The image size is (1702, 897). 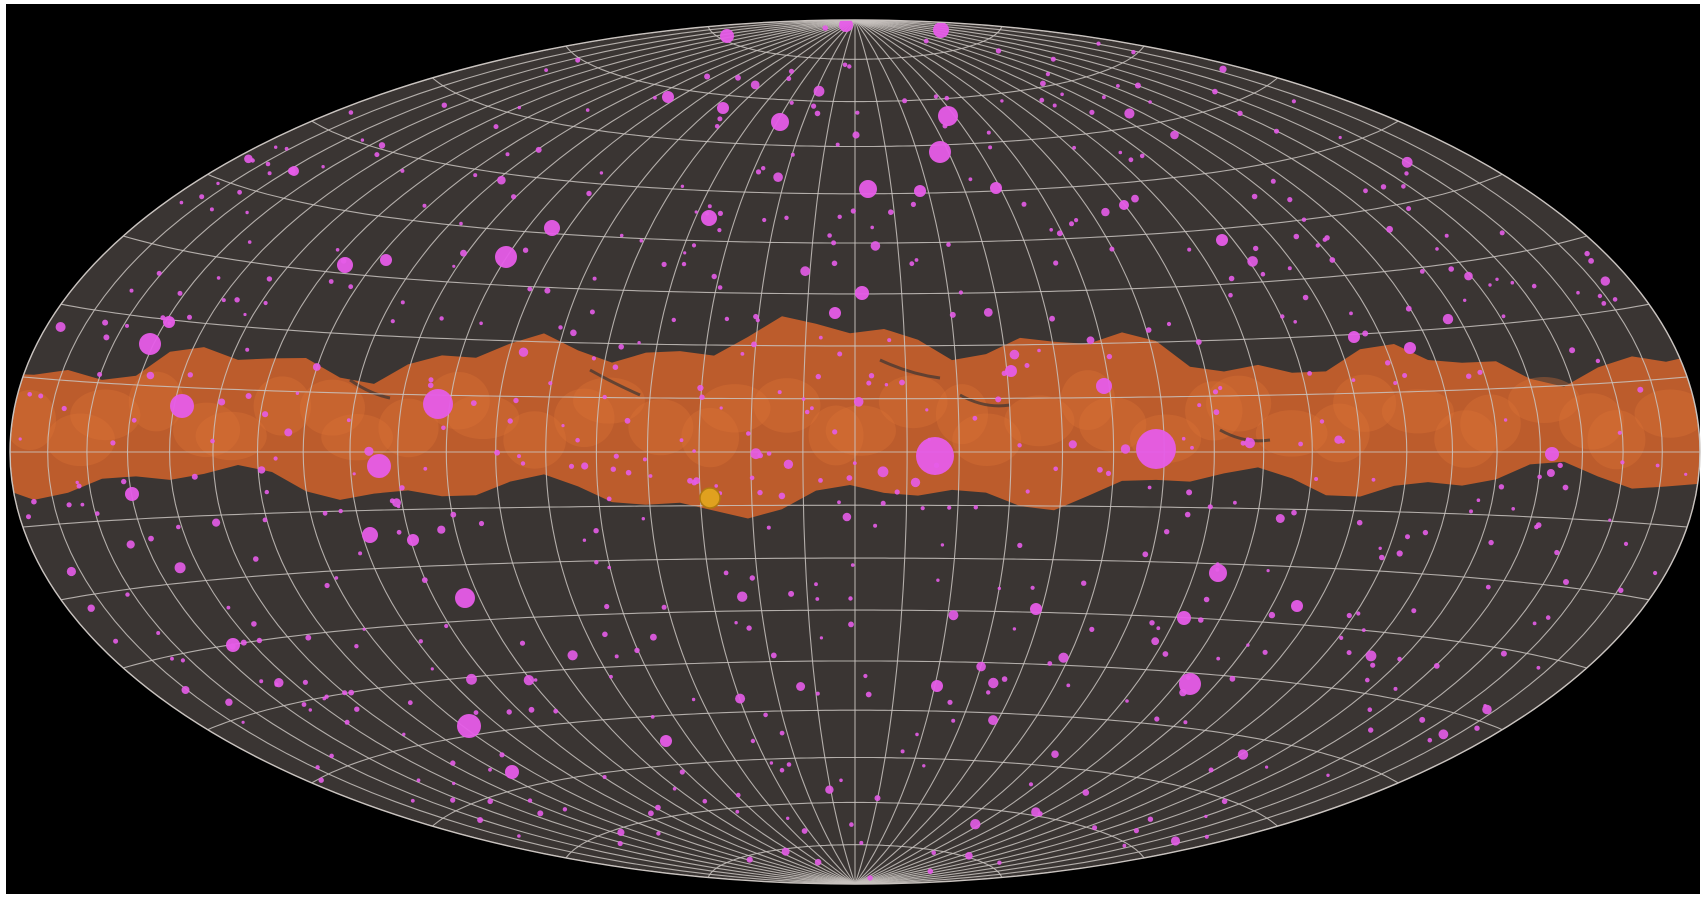 What do you see at coordinates (370, 389) in the screenshot?
I see `dust-lane` at bounding box center [370, 389].